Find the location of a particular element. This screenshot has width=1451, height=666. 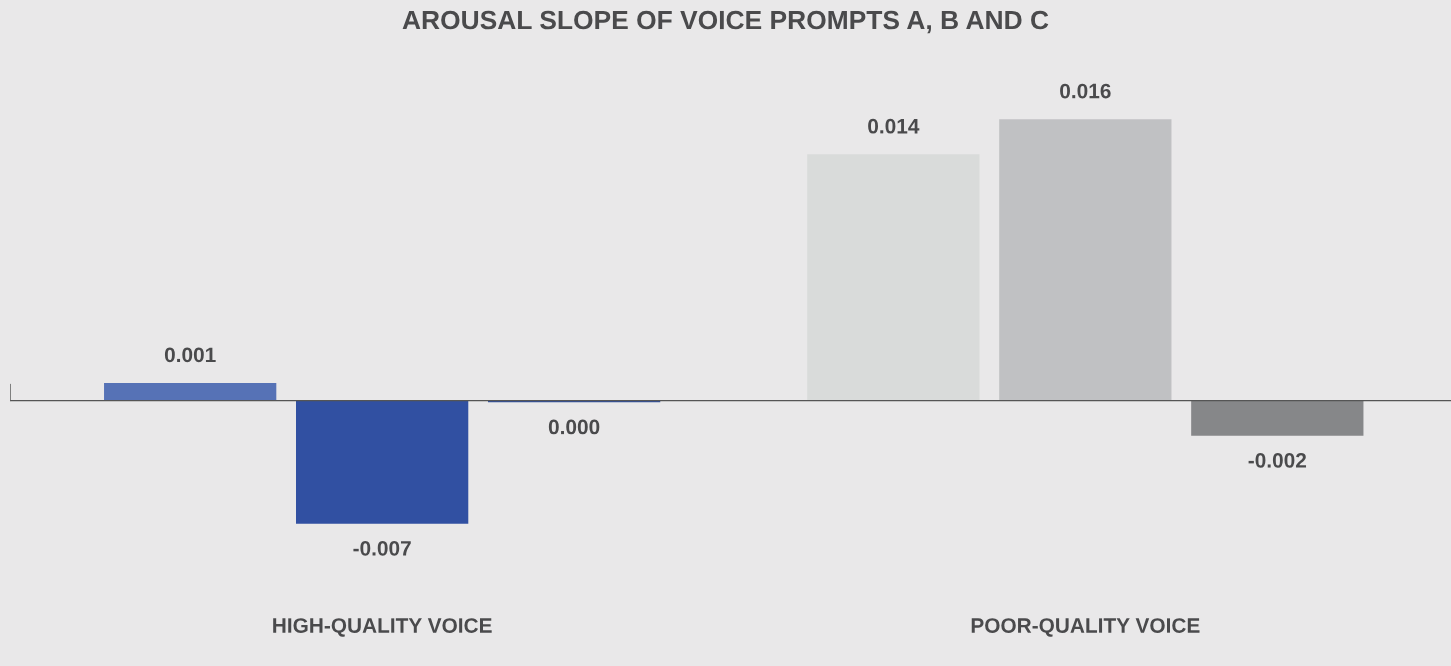

x-tick-label: HIGH-QUALITY VOICE is located at coordinates (382, 627).